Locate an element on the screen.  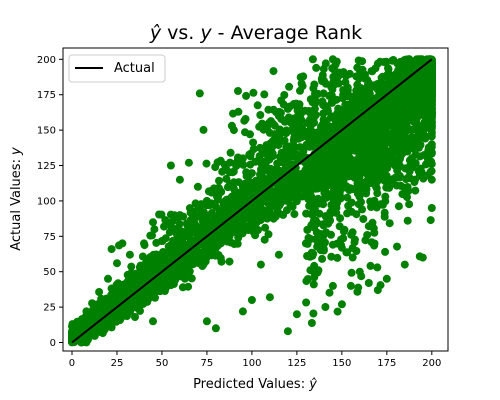
y-axis-label-sym: y is located at coordinates (16, 151).